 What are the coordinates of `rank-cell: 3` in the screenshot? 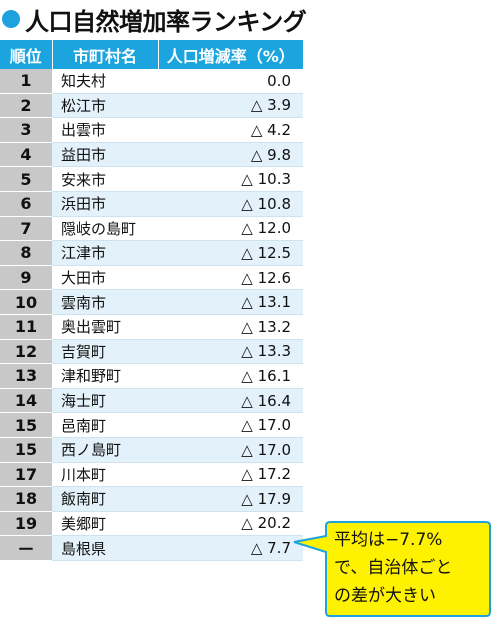 It's located at (26, 130).